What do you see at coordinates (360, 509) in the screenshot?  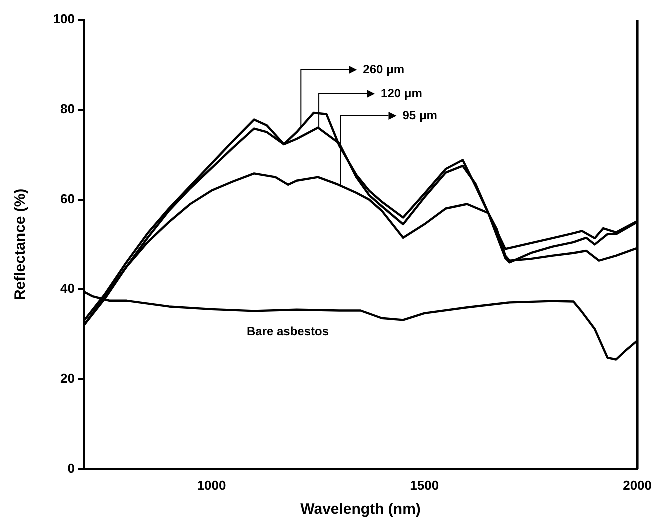 I see `x-axis-title: Wavelength (nm)` at bounding box center [360, 509].